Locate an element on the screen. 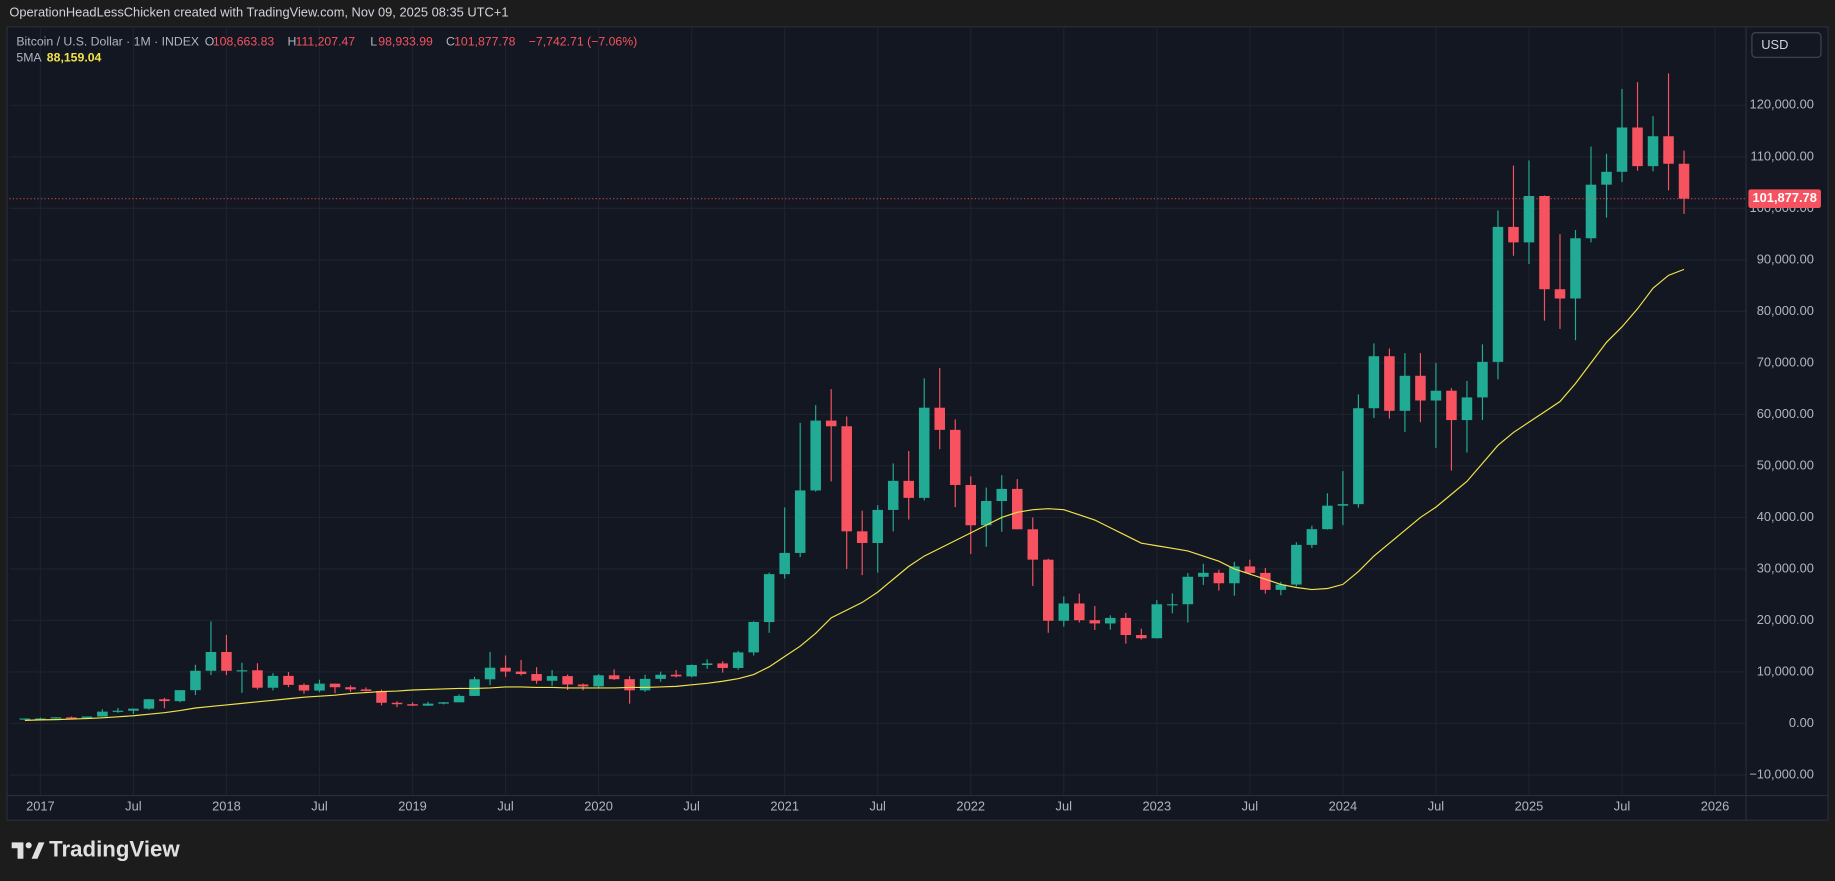 The image size is (1835, 881). last-price-label: 101,877.78 is located at coordinates (1784, 197).